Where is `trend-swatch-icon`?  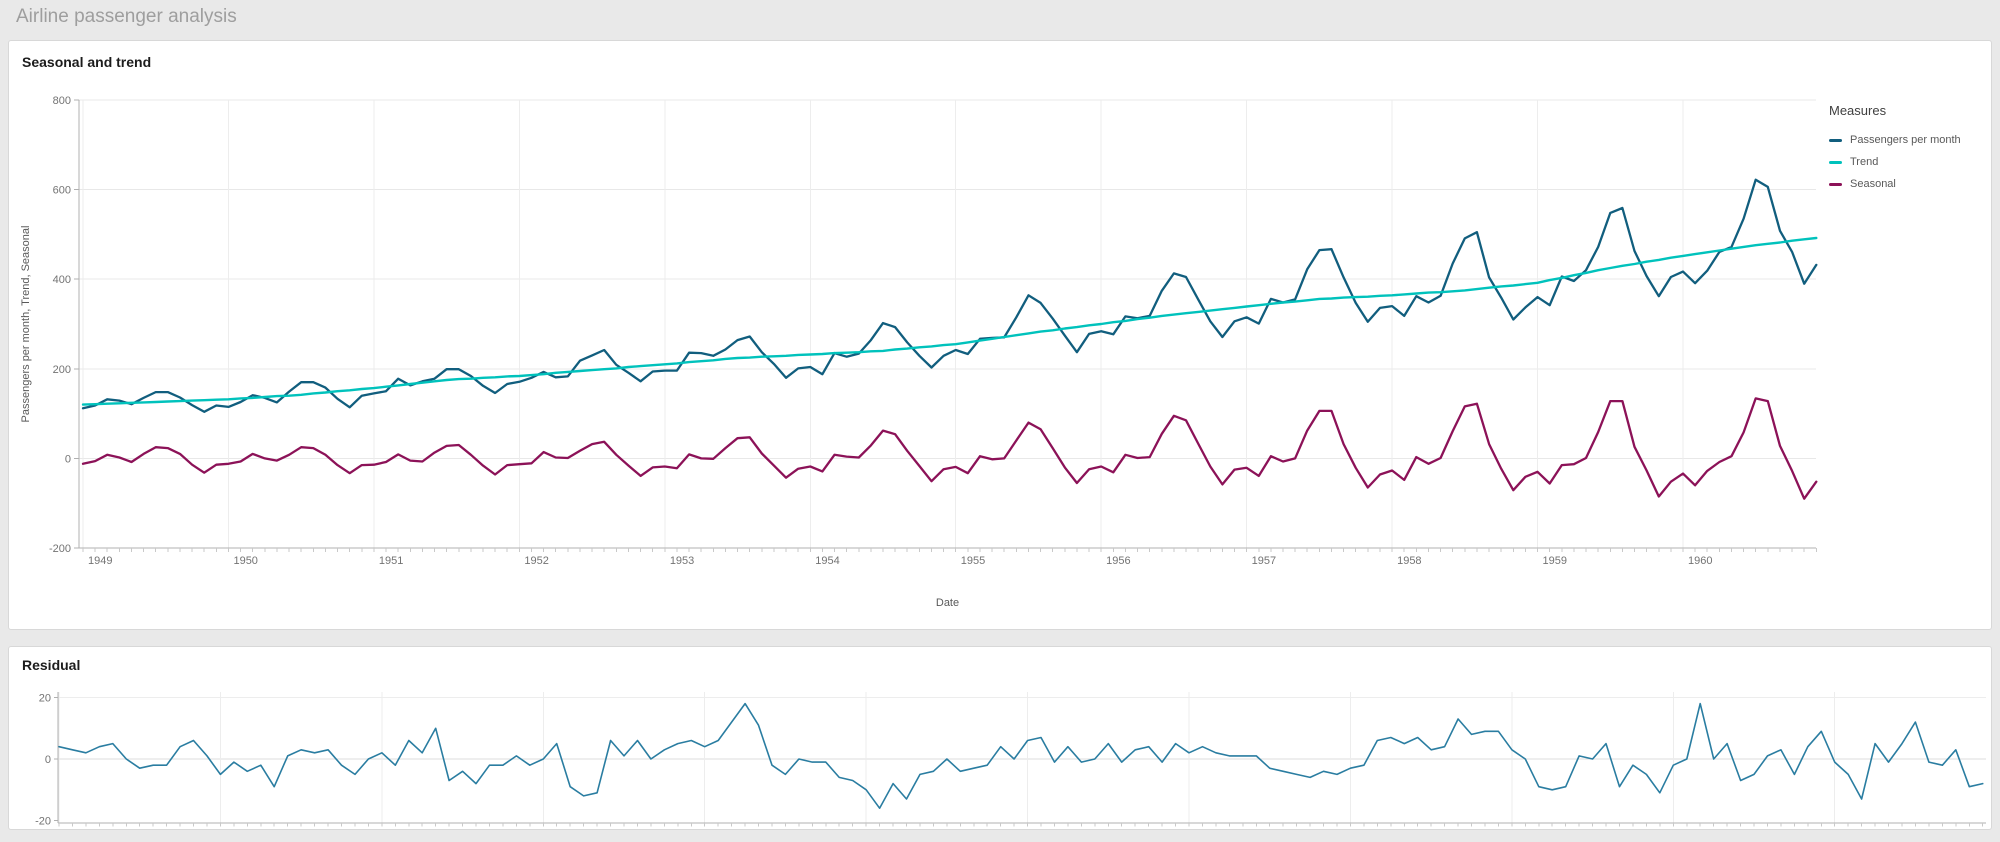
trend-swatch-icon is located at coordinates (1835, 162).